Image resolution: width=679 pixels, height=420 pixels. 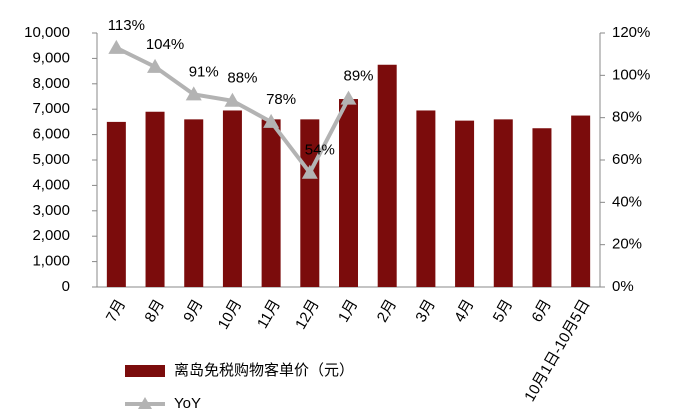 I want to click on x-tick-label: 9月, so click(x=193, y=310).